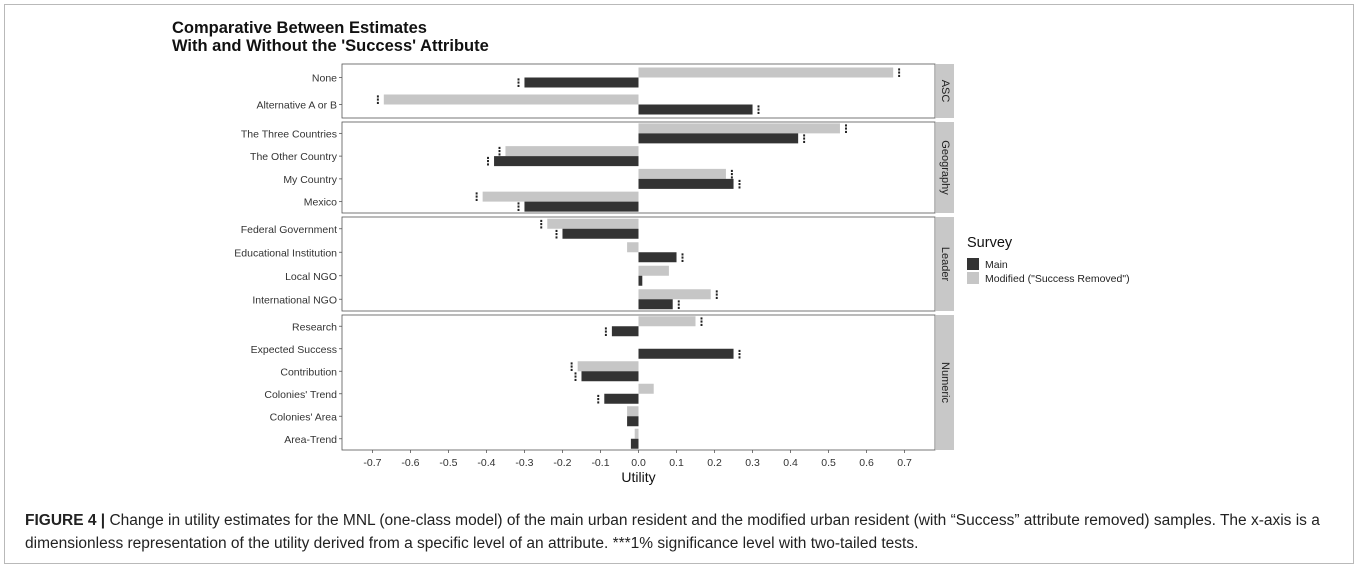 The height and width of the screenshot is (570, 1360). Describe the element at coordinates (311, 277) in the screenshot. I see `category-label: Local NGO` at that location.